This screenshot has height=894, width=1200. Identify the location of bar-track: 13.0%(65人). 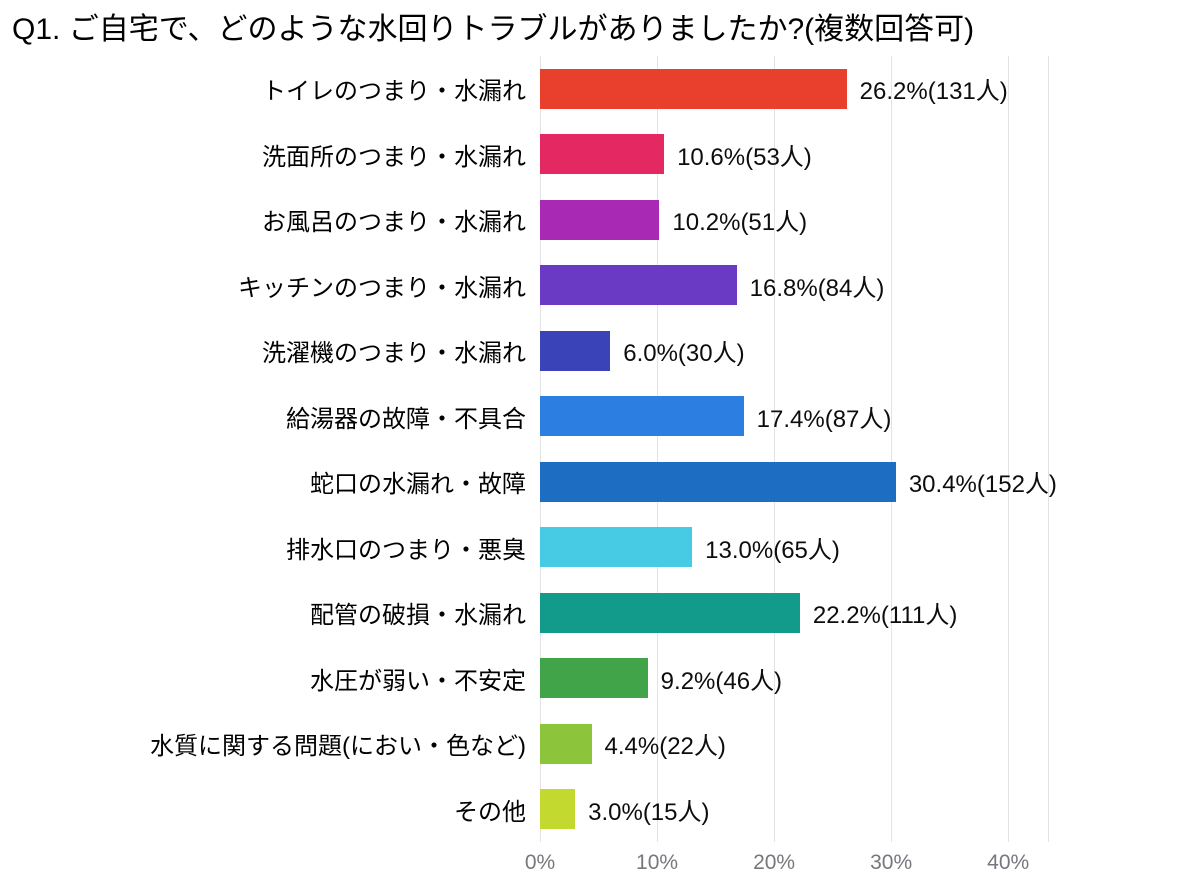
(794, 547).